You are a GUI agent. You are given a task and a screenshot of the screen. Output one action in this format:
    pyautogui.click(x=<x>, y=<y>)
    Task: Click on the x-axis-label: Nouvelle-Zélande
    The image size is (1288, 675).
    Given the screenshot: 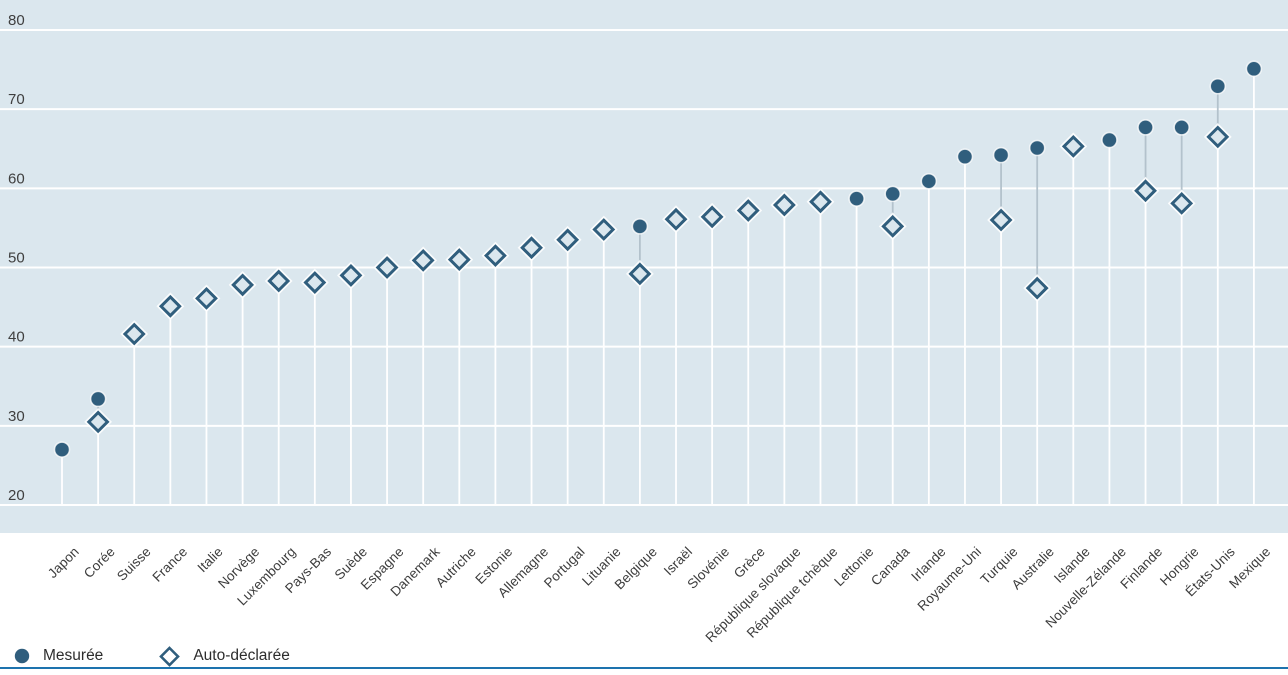 What is the action you would take?
    pyautogui.click(x=1086, y=587)
    